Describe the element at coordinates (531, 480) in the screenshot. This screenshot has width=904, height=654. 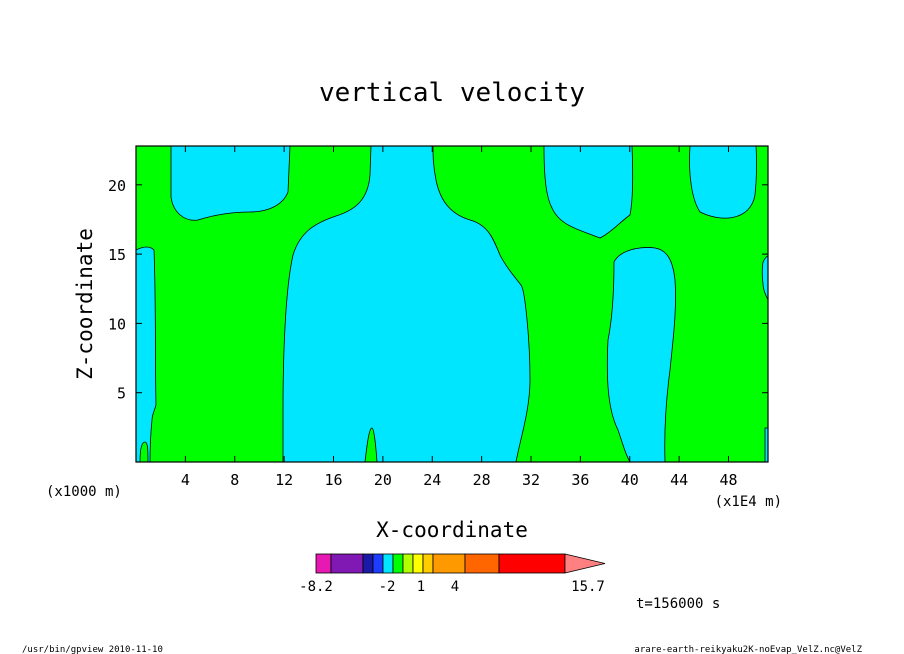
I see `x-tick-label: 32` at that location.